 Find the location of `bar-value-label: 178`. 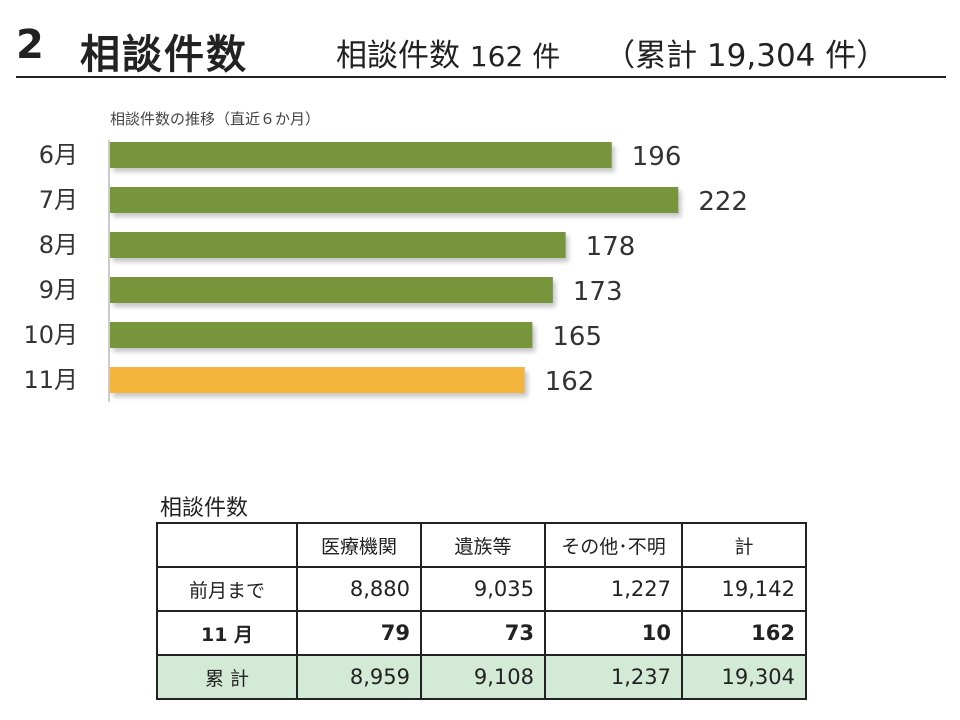

bar-value-label: 178 is located at coordinates (611, 247).